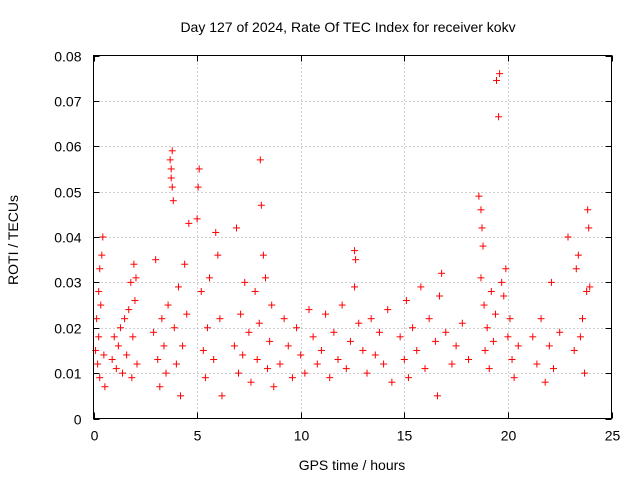  What do you see at coordinates (67, 374) in the screenshot?
I see `y-tick-label: 0.01` at bounding box center [67, 374].